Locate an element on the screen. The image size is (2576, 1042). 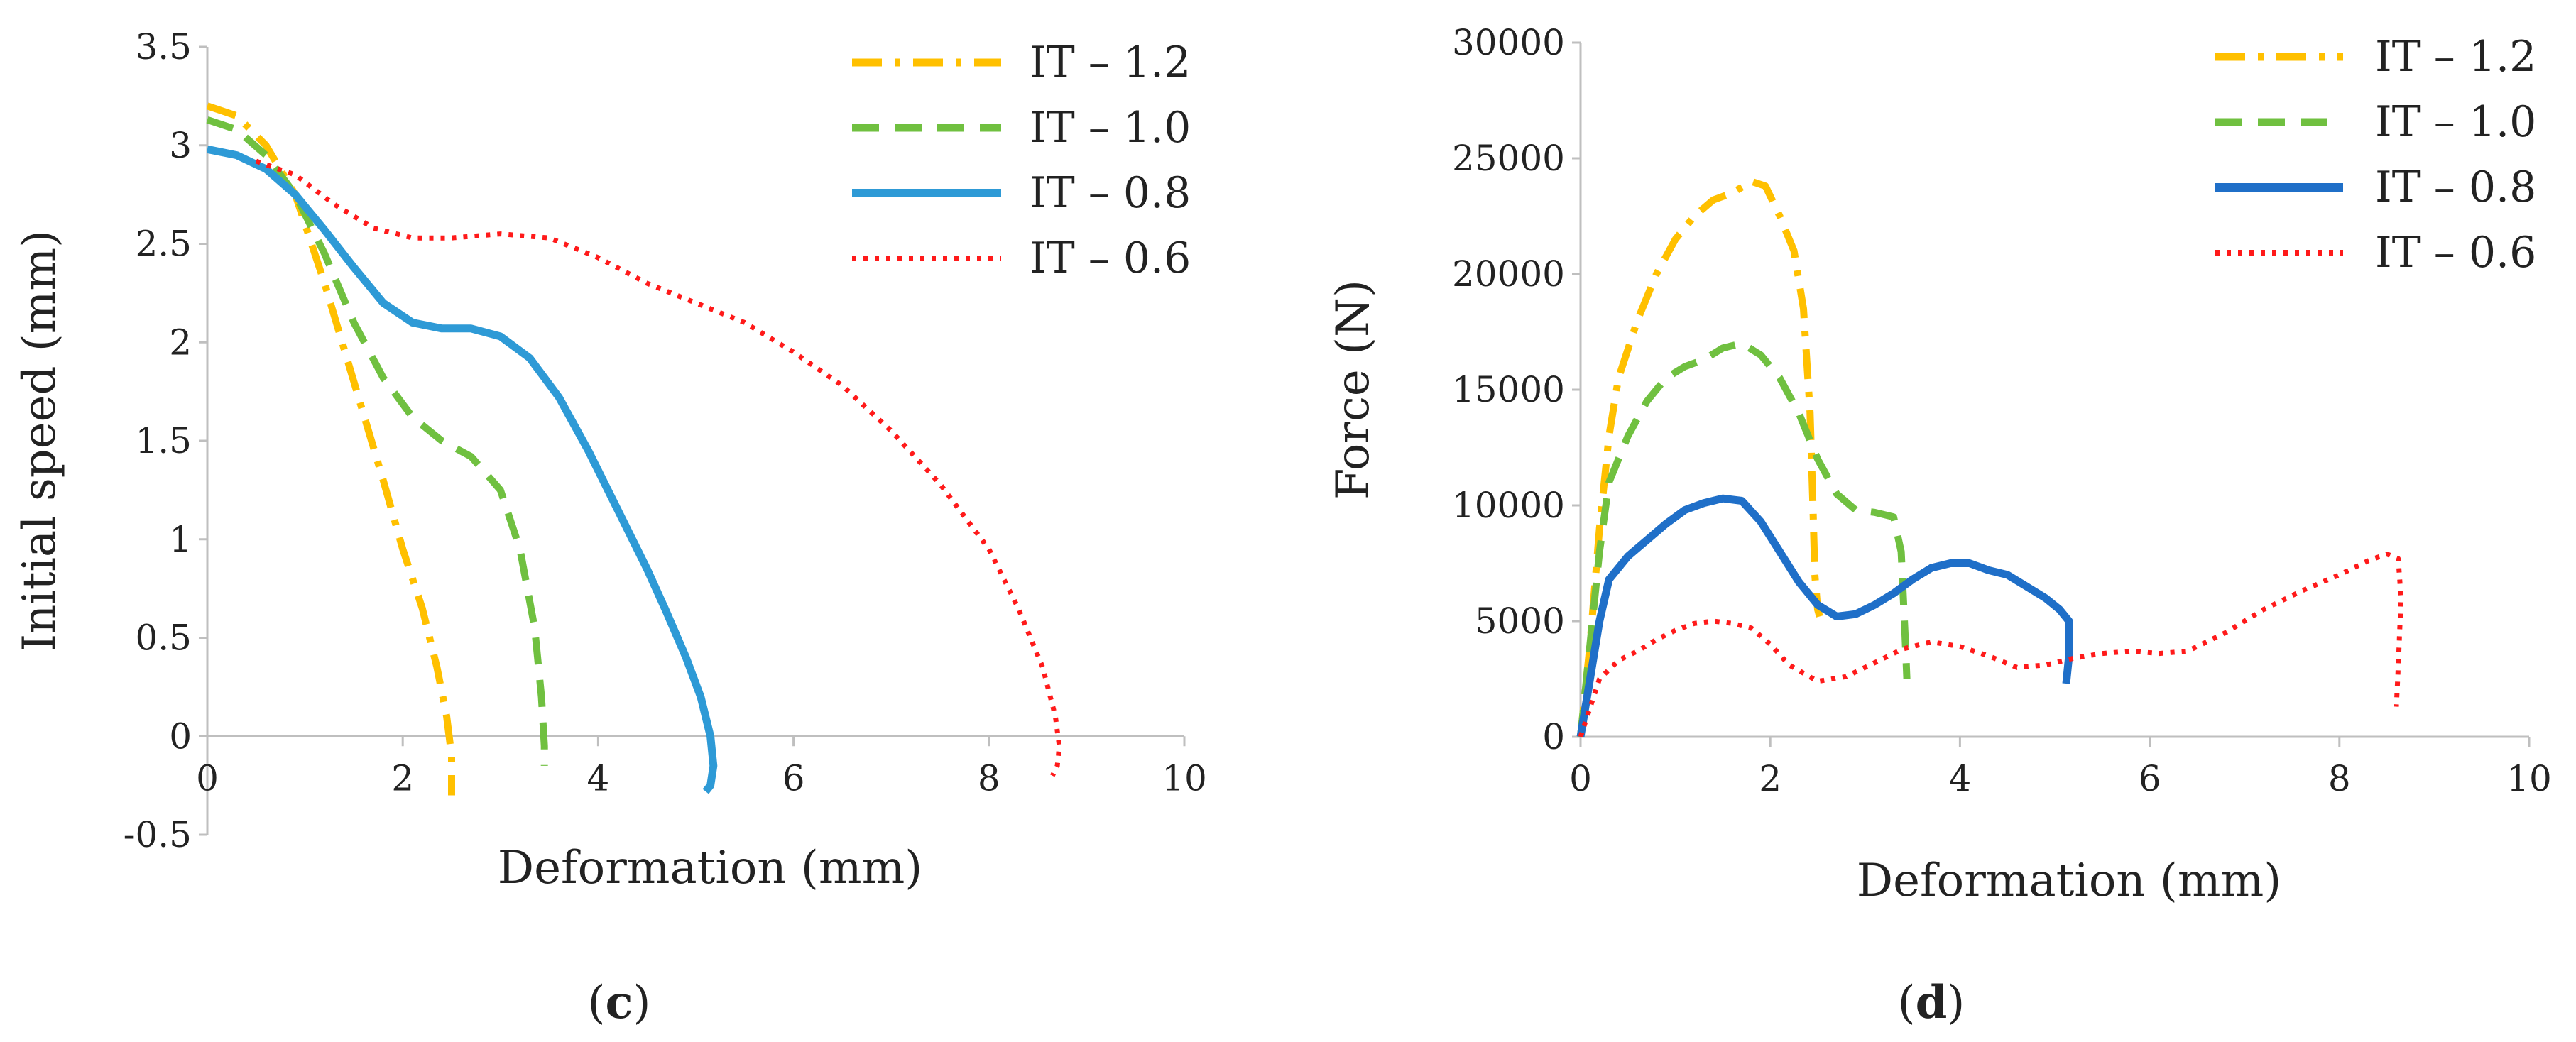
y-tick-label: 30000 is located at coordinates (1508, 42).